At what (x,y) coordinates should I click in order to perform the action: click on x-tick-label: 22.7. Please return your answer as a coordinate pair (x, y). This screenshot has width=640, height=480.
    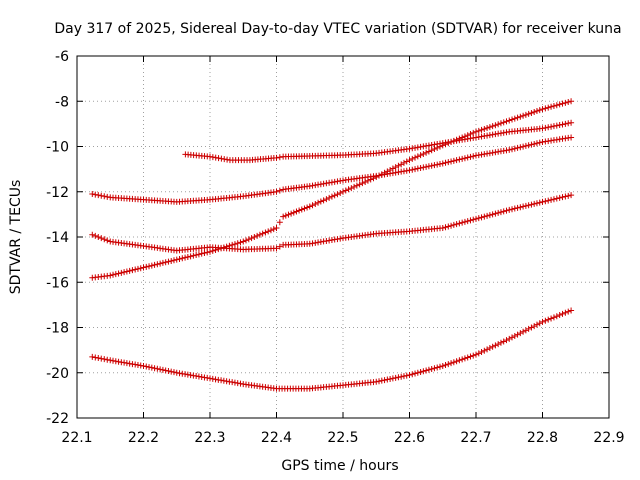
    Looking at the image, I should click on (475, 438).